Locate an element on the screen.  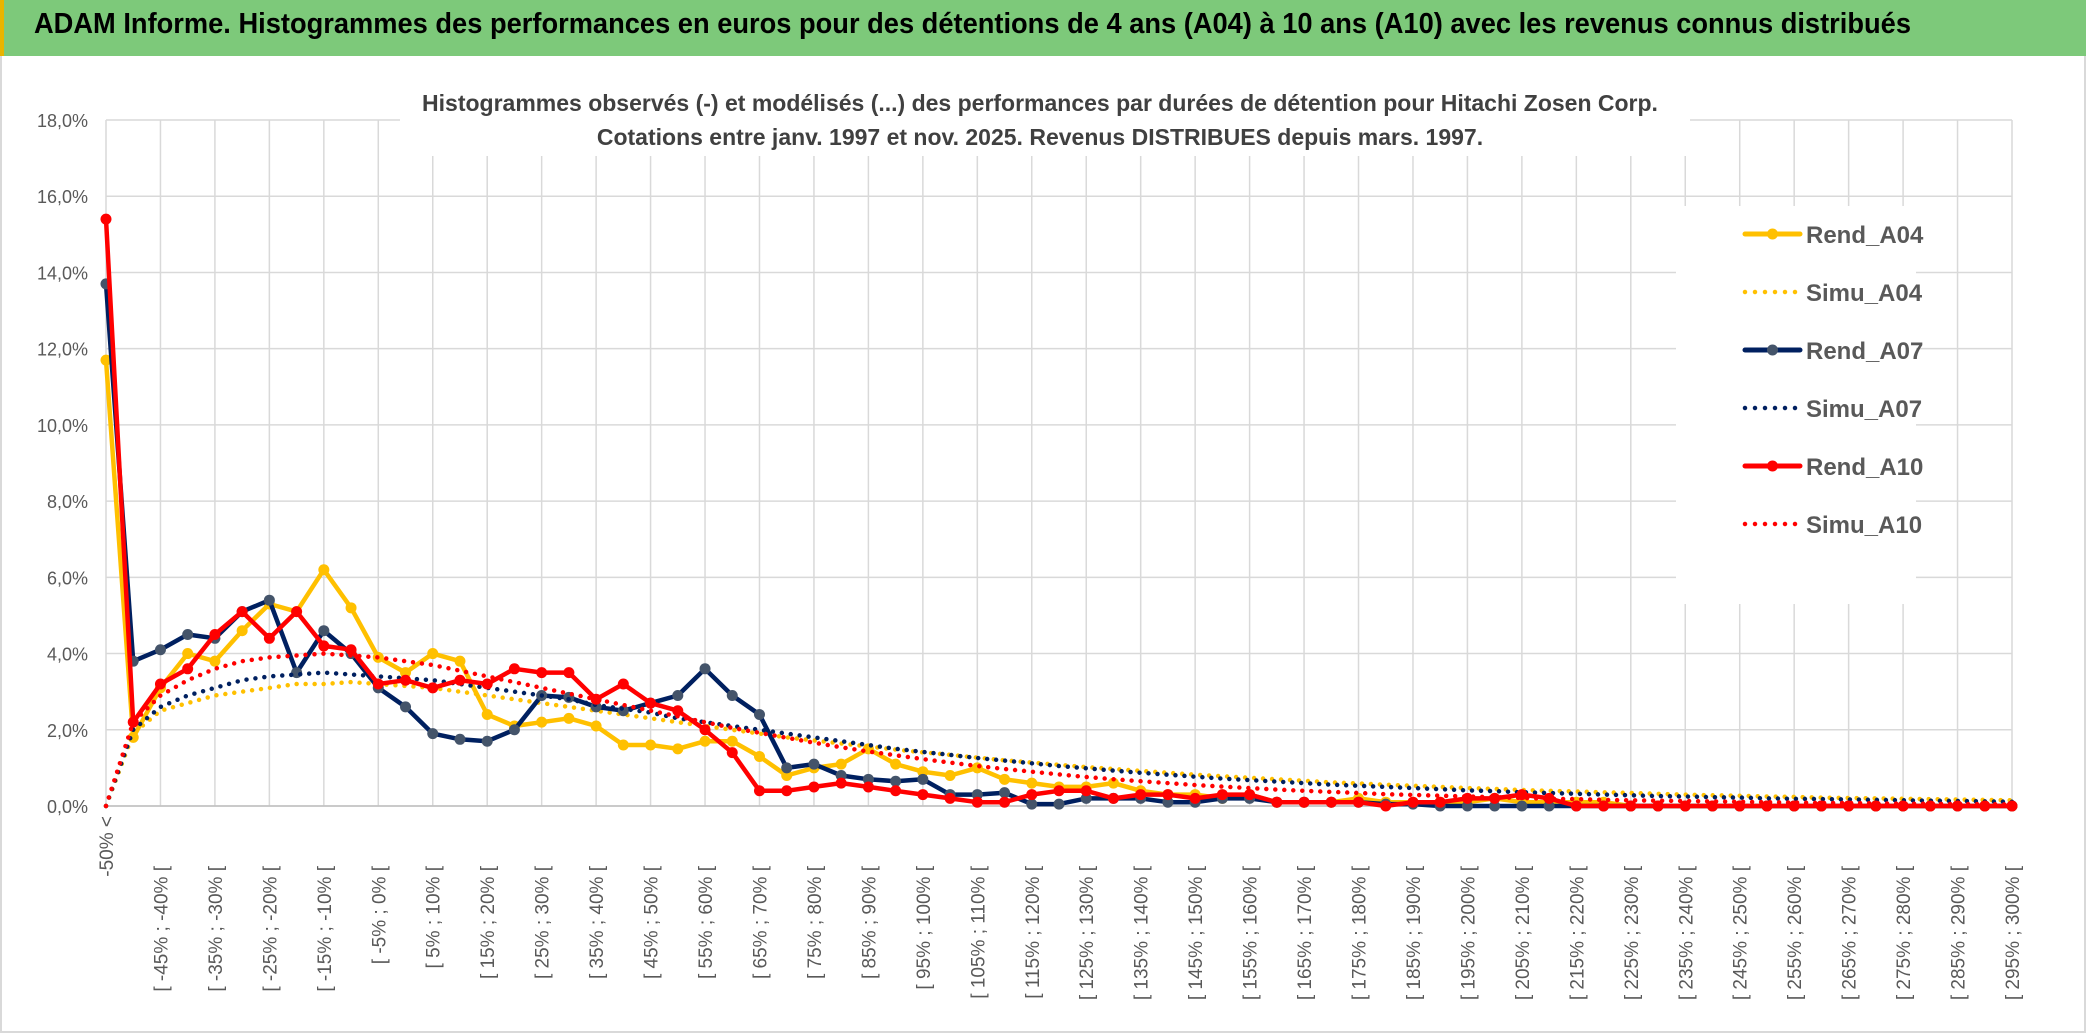
y-tick-label: 6,0% is located at coordinates (67, 578).